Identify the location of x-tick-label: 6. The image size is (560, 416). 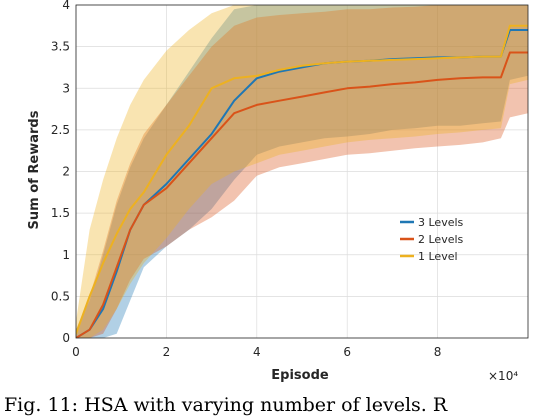
(347, 352).